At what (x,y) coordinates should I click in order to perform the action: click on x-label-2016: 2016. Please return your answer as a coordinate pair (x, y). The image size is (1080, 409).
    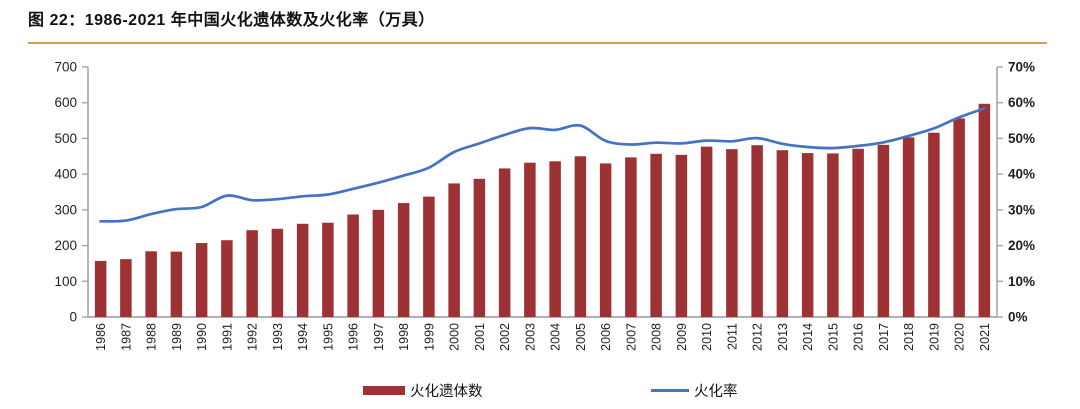
    Looking at the image, I should click on (859, 337).